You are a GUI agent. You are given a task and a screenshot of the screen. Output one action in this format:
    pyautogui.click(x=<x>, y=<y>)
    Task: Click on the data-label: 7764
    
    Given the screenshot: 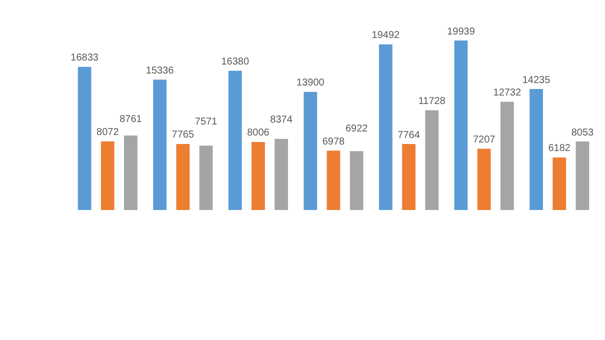 What is the action you would take?
    pyautogui.click(x=409, y=135)
    